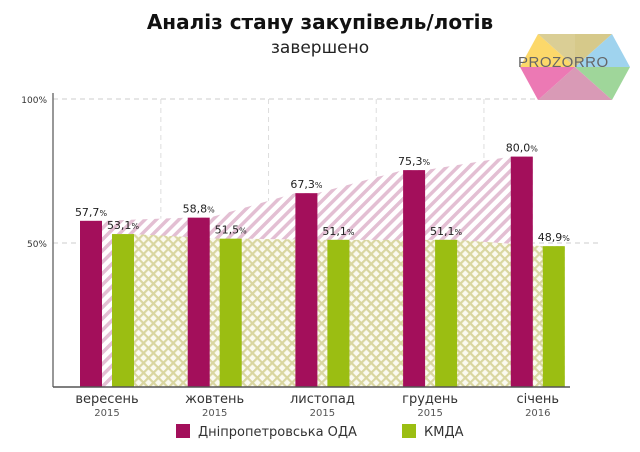 The image size is (640, 452). I want to click on prozorro-logo, so click(575, 67).